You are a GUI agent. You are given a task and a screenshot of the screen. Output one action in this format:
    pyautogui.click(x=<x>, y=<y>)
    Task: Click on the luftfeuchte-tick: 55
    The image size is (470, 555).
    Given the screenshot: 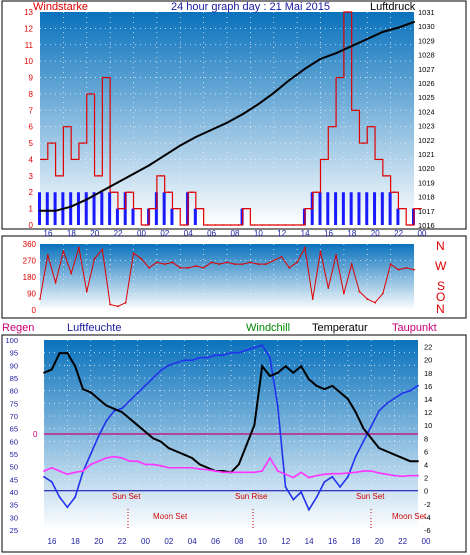 What is the action you would take?
    pyautogui.click(x=14, y=454)
    